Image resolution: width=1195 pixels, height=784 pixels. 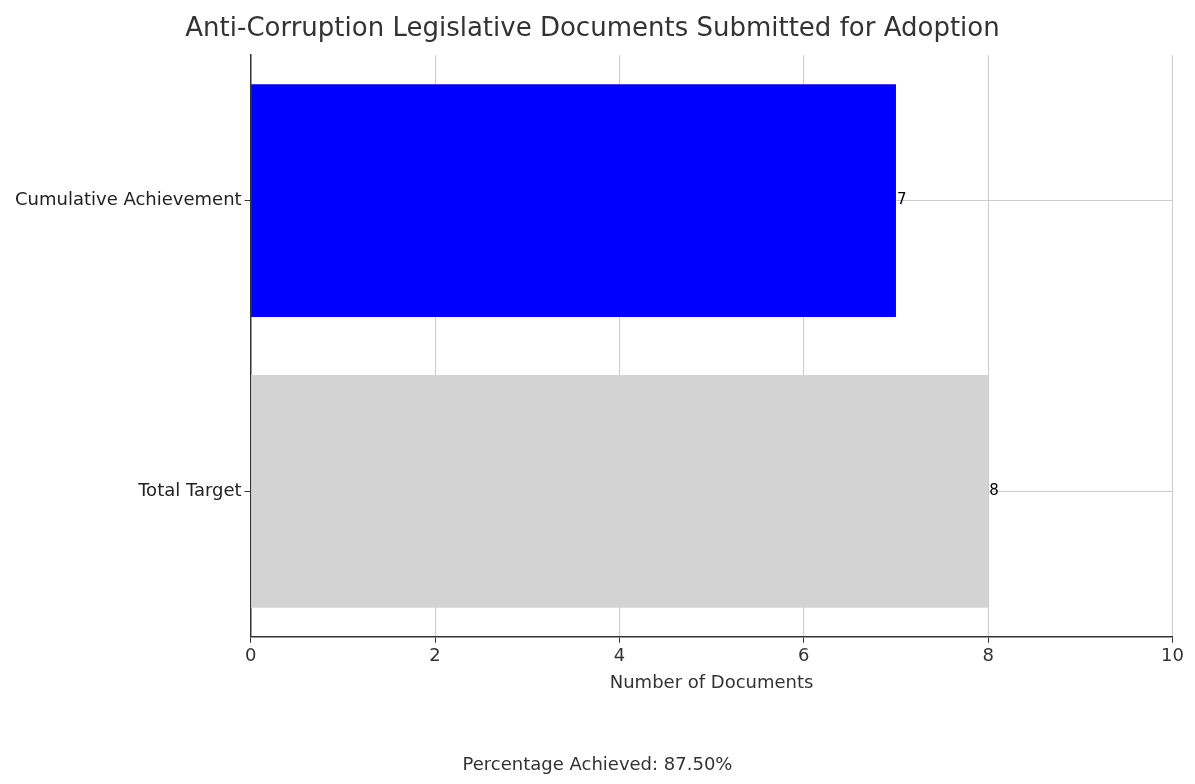 I want to click on data-label: 7, so click(x=901, y=199).